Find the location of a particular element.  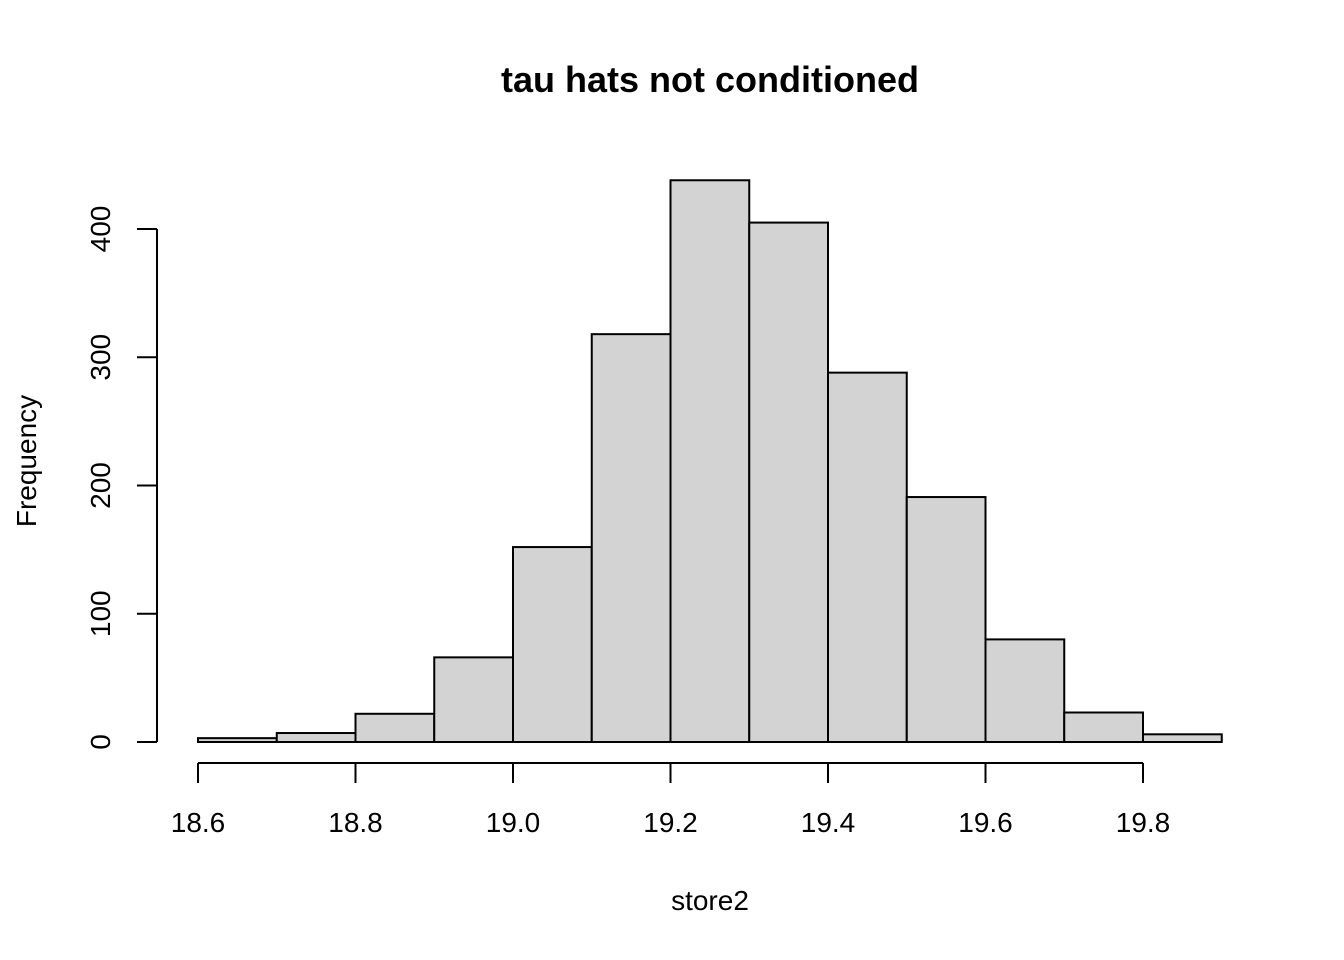

x-tick-label: 18.6 is located at coordinates (198, 822).